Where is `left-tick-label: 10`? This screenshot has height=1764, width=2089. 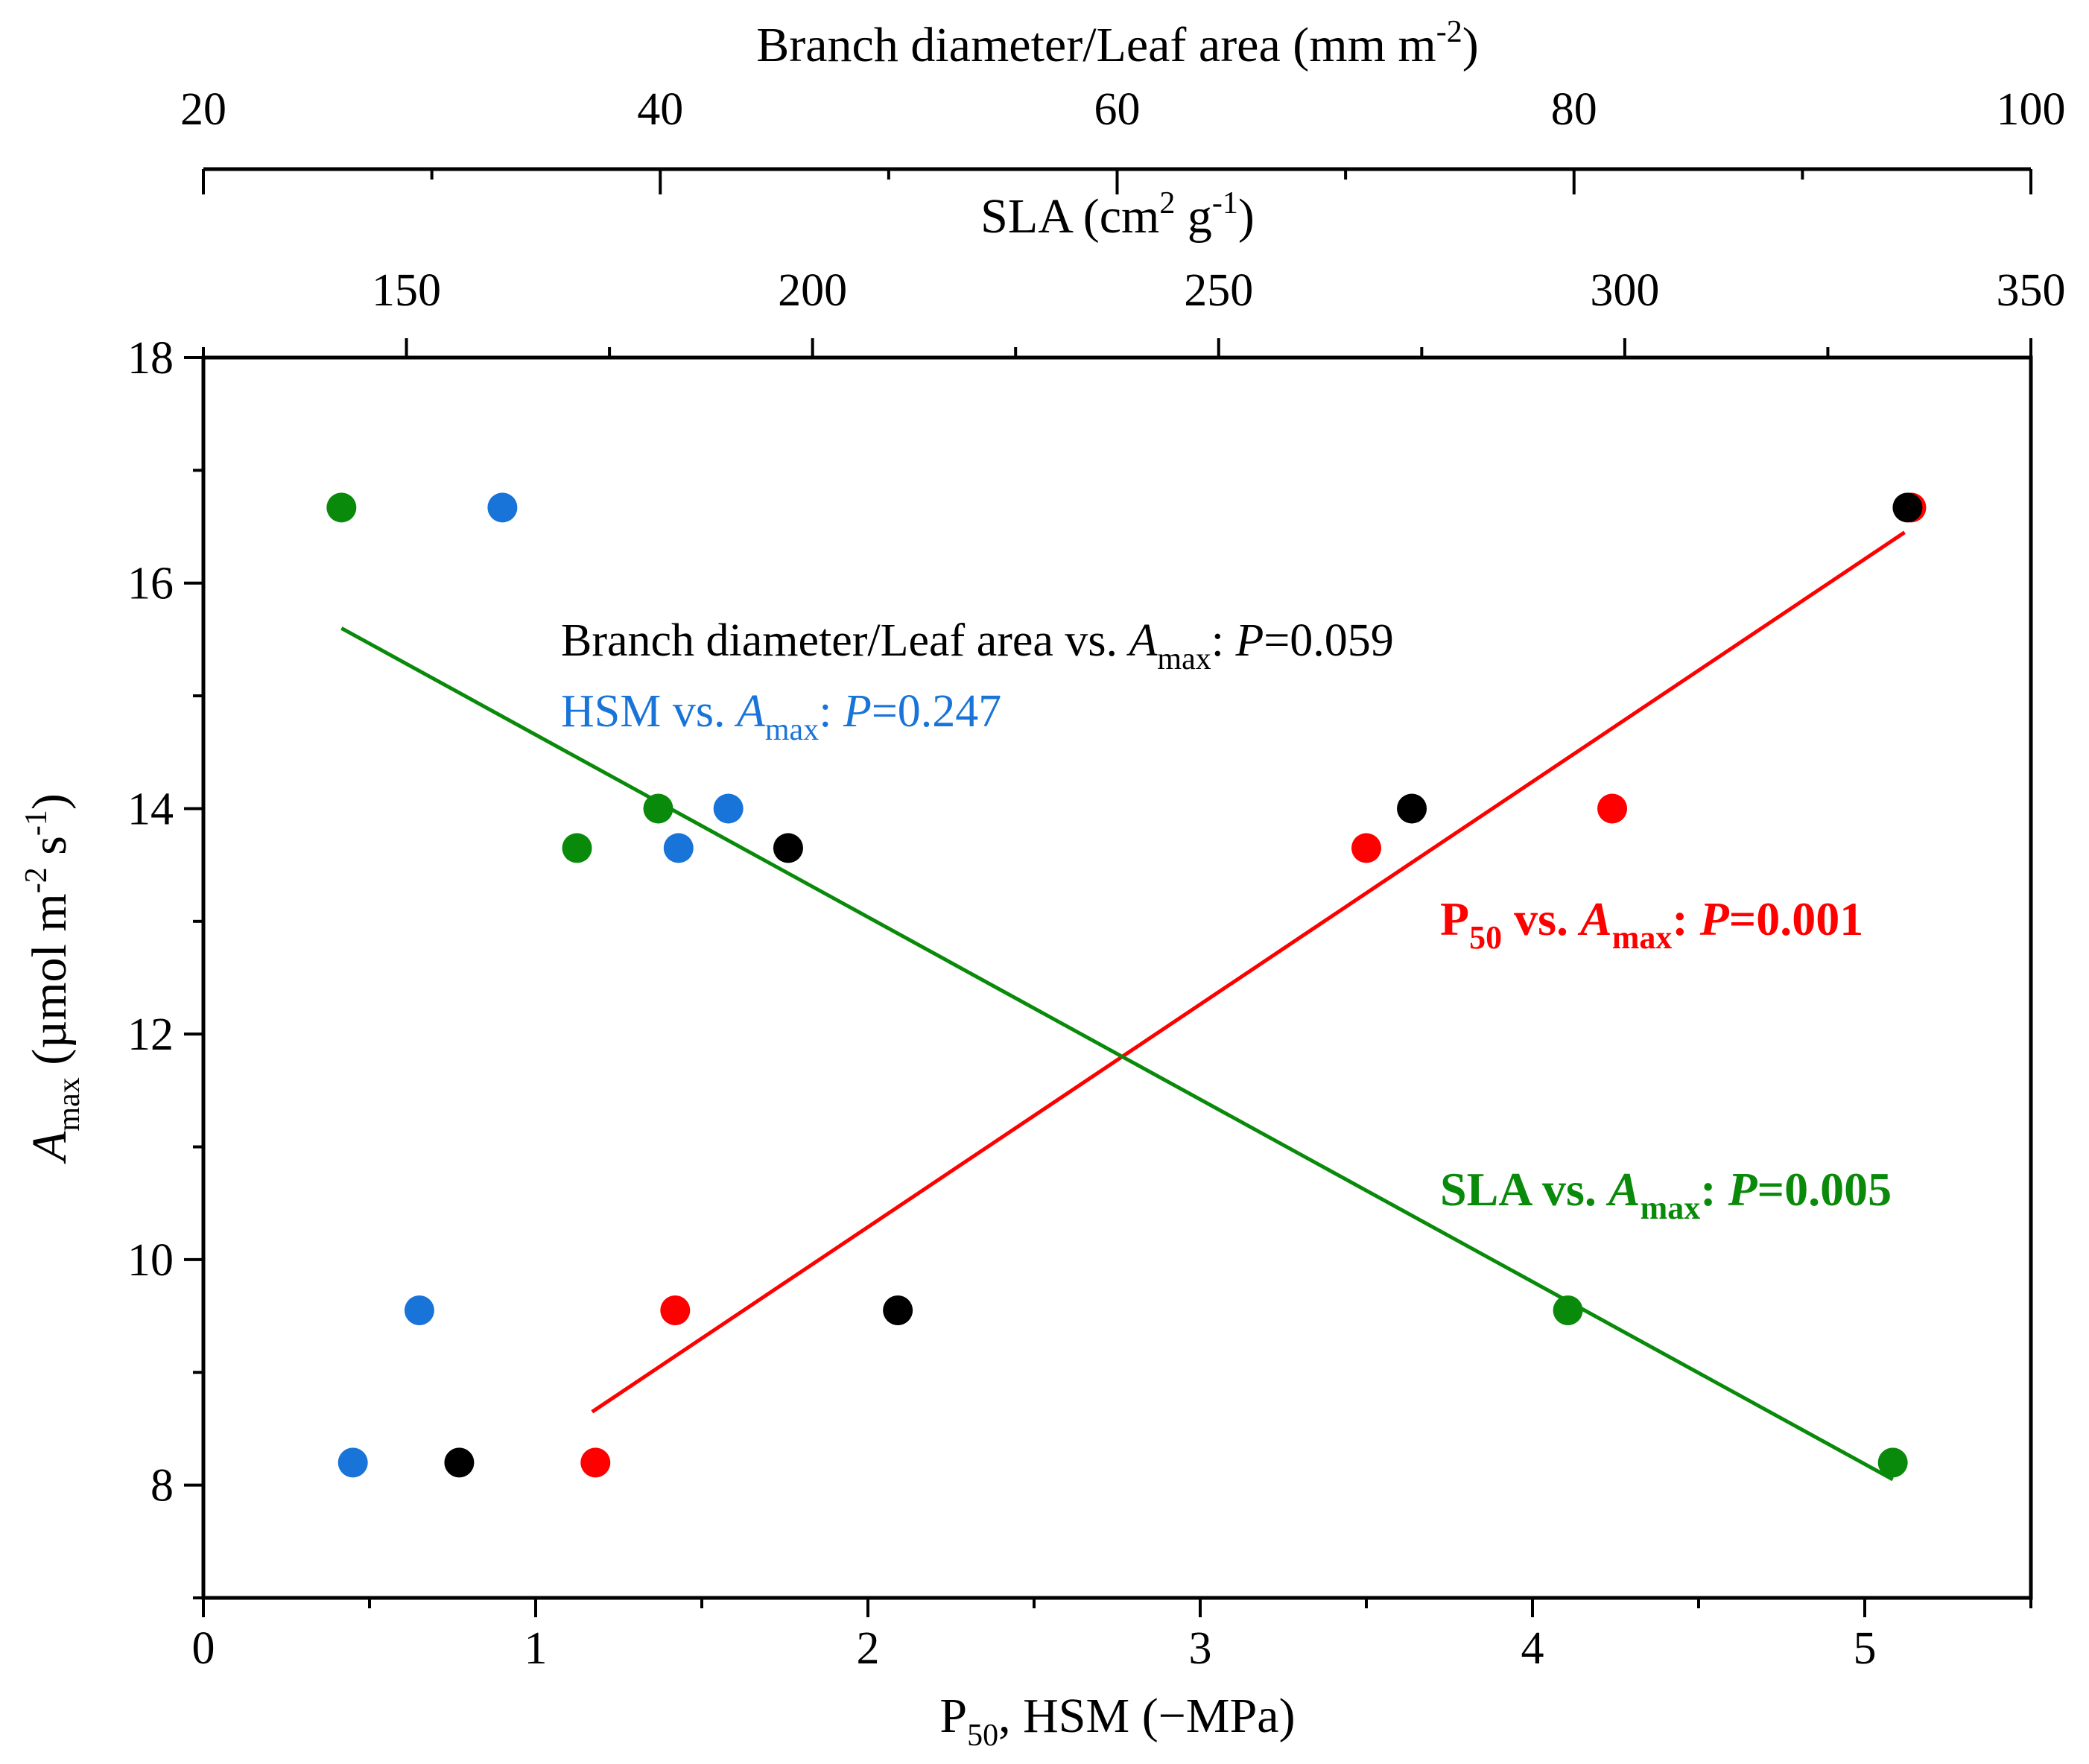 left-tick-label: 10 is located at coordinates (150, 1261).